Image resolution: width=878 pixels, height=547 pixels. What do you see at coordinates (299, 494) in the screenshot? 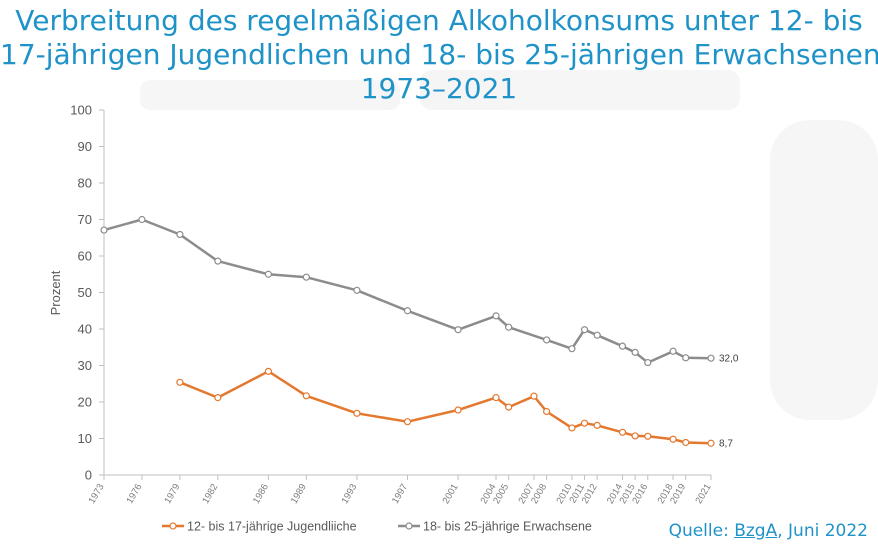
I see `x-tick-label: 1989` at bounding box center [299, 494].